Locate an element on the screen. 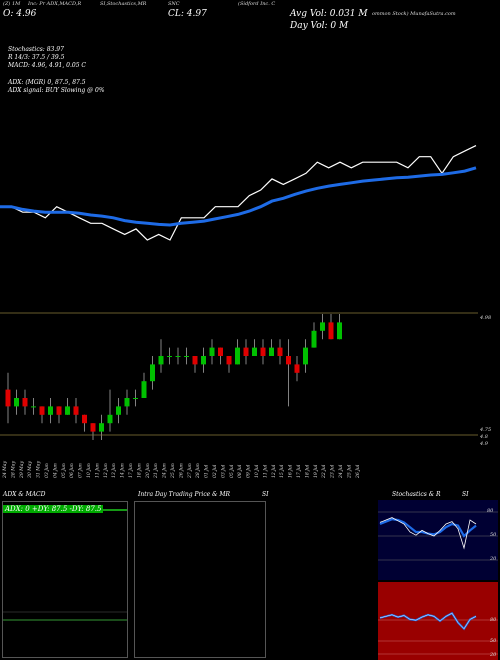 The width and height of the screenshot is (500, 660). date-tick-label: 06 Jun is located at coordinates (72, 470).